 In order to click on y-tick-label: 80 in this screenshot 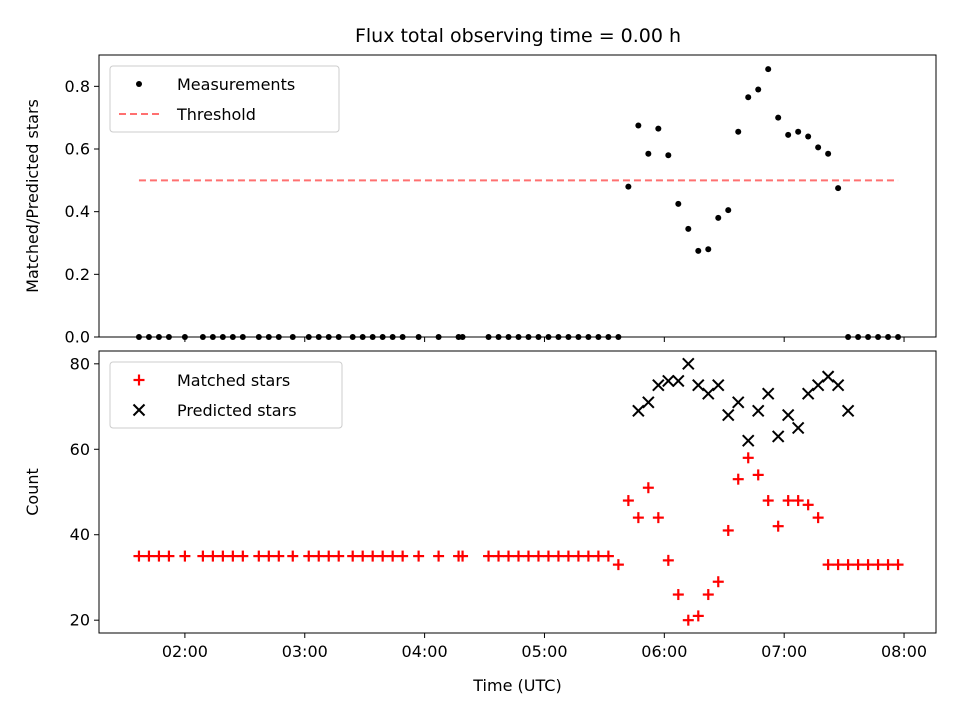, I will do `click(80, 363)`.